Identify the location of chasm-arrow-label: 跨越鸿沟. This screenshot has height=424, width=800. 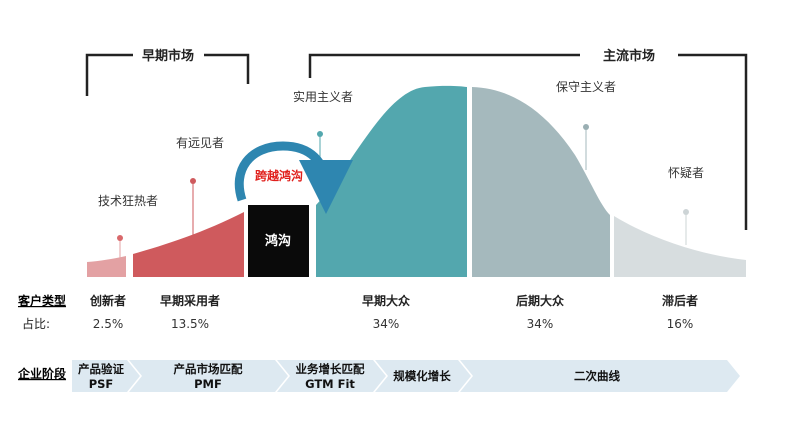
(279, 175).